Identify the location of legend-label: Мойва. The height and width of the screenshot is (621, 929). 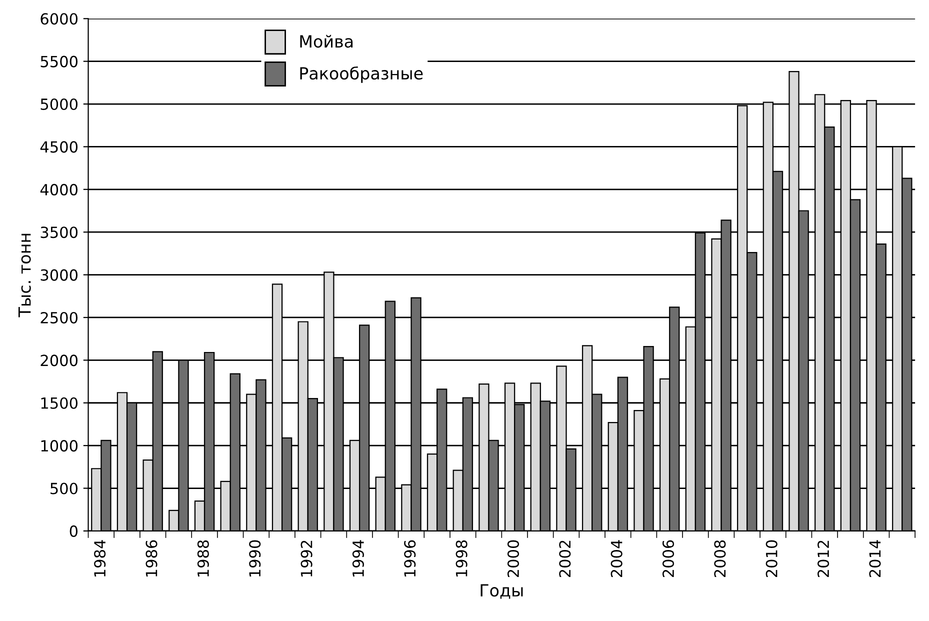
(326, 41).